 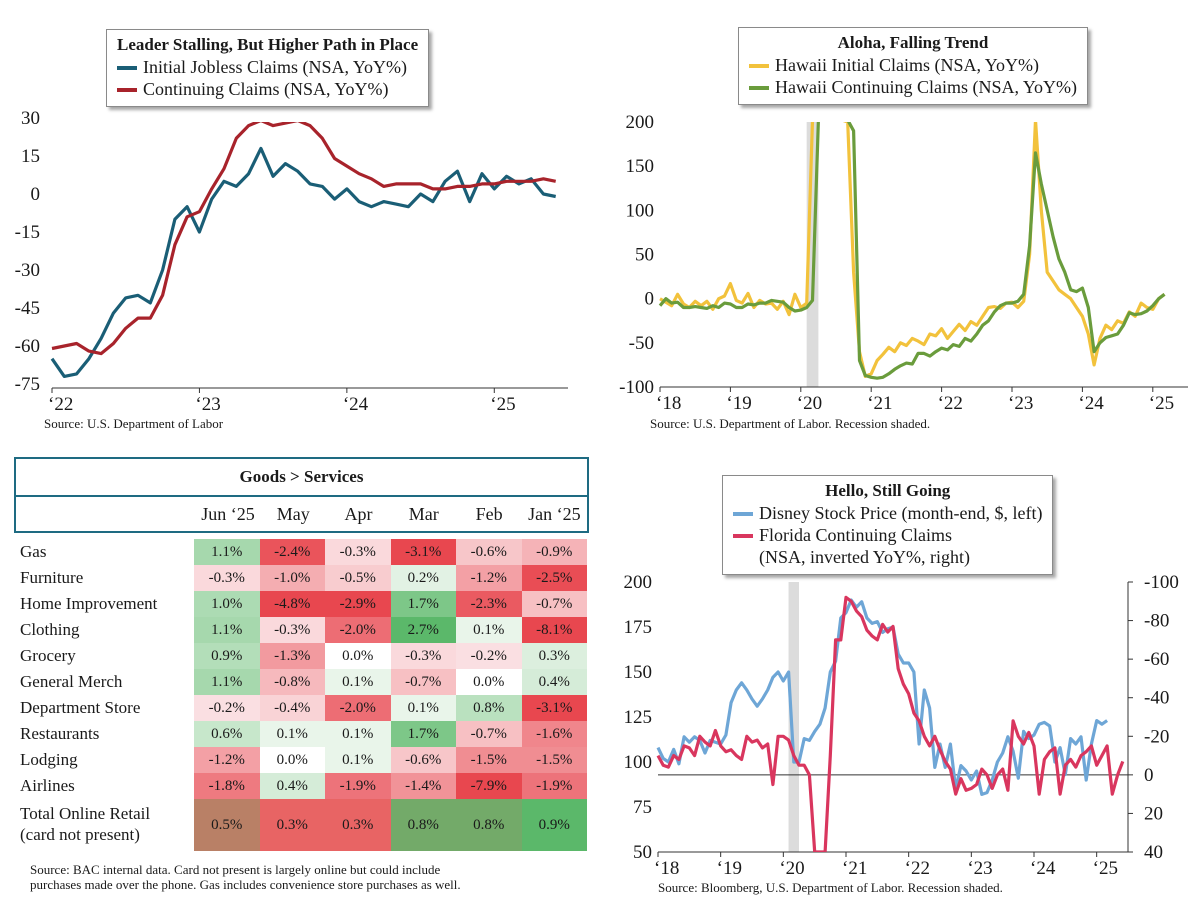 What do you see at coordinates (358, 578) in the screenshot?
I see `table-cell: -0.5%` at bounding box center [358, 578].